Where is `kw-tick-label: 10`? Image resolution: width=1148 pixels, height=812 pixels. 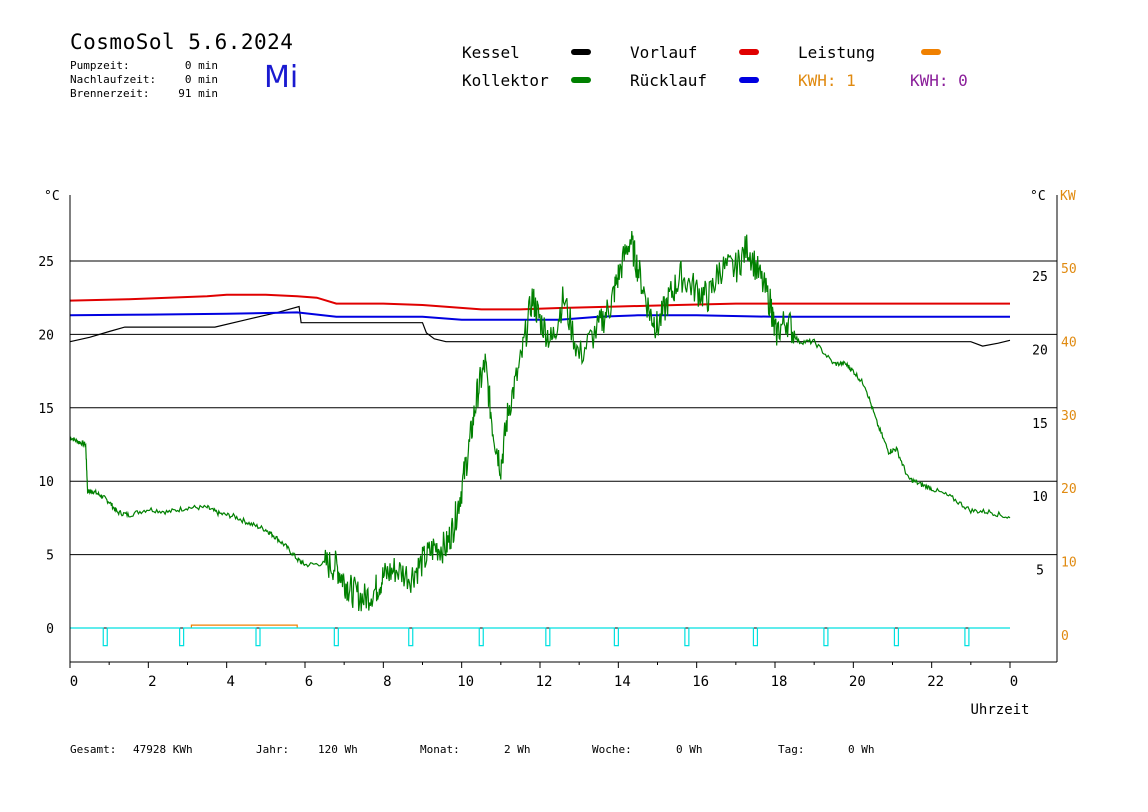
kw-tick-label: 10 is located at coordinates (1069, 563).